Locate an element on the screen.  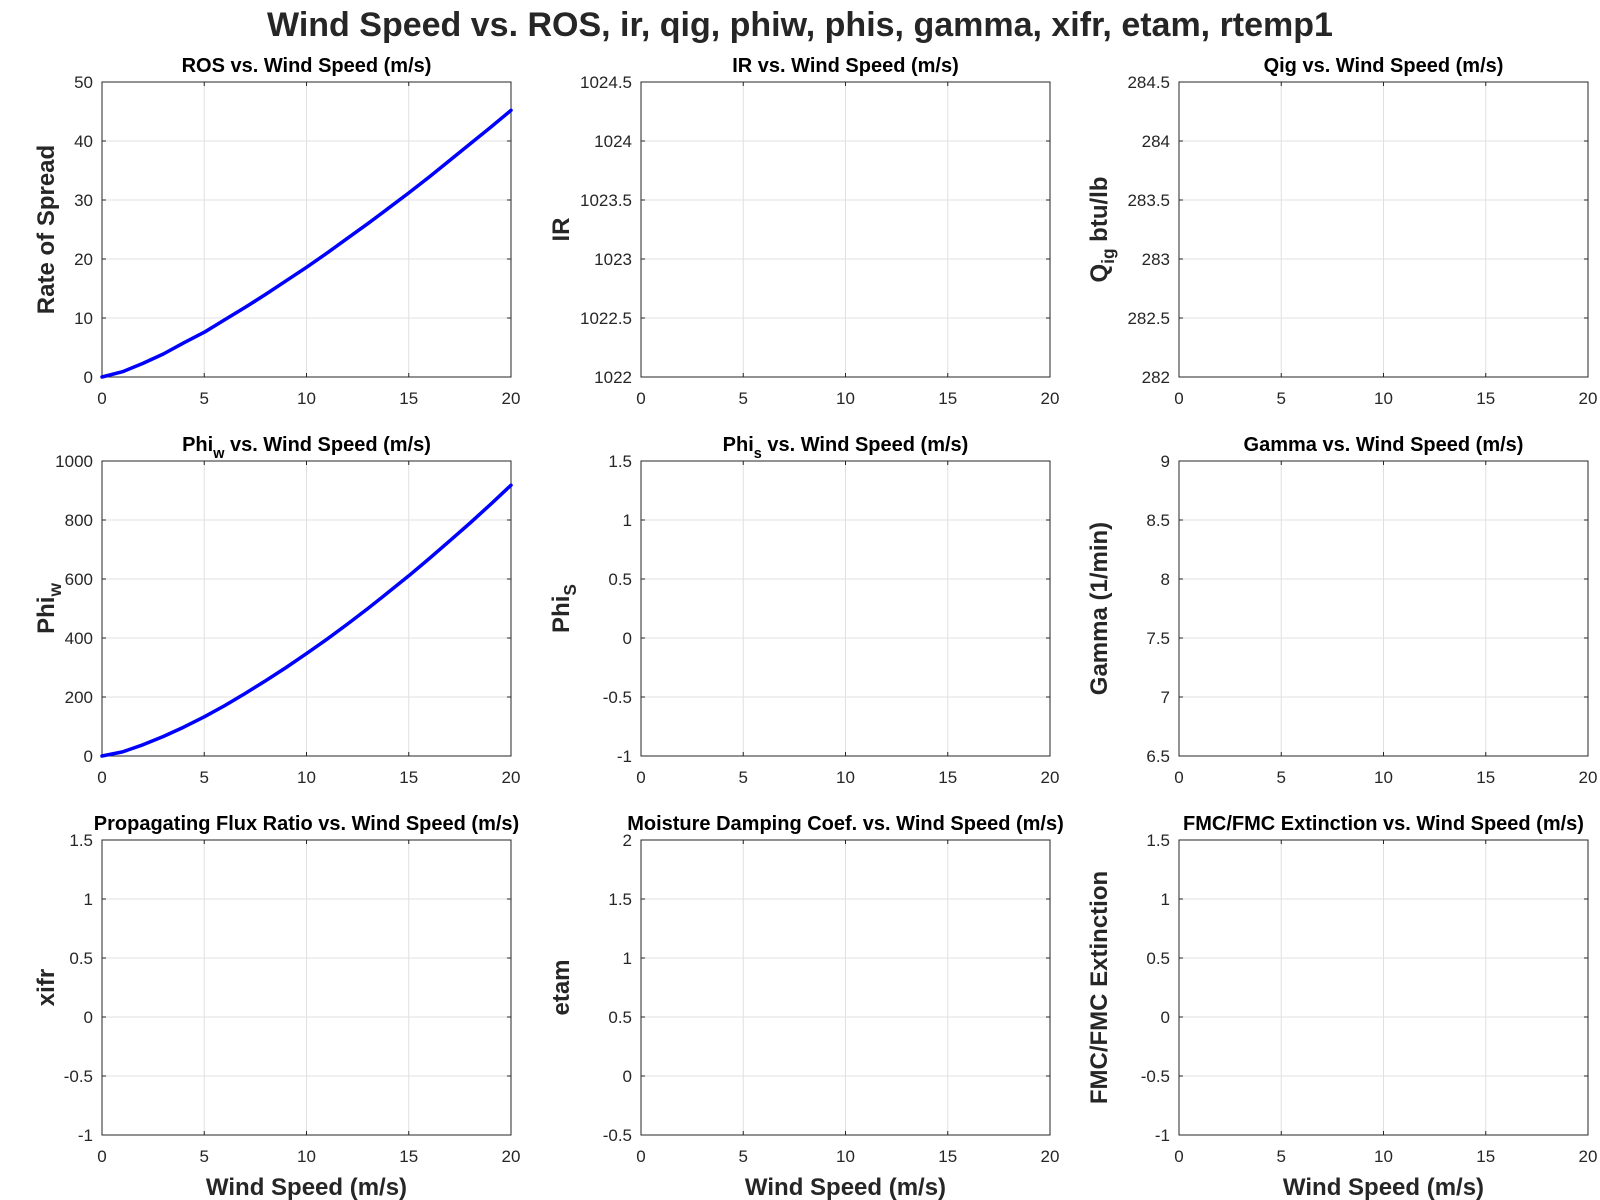
subplot-title: Phiw vs. Wind Speed (m/s) is located at coordinates (306, 448).